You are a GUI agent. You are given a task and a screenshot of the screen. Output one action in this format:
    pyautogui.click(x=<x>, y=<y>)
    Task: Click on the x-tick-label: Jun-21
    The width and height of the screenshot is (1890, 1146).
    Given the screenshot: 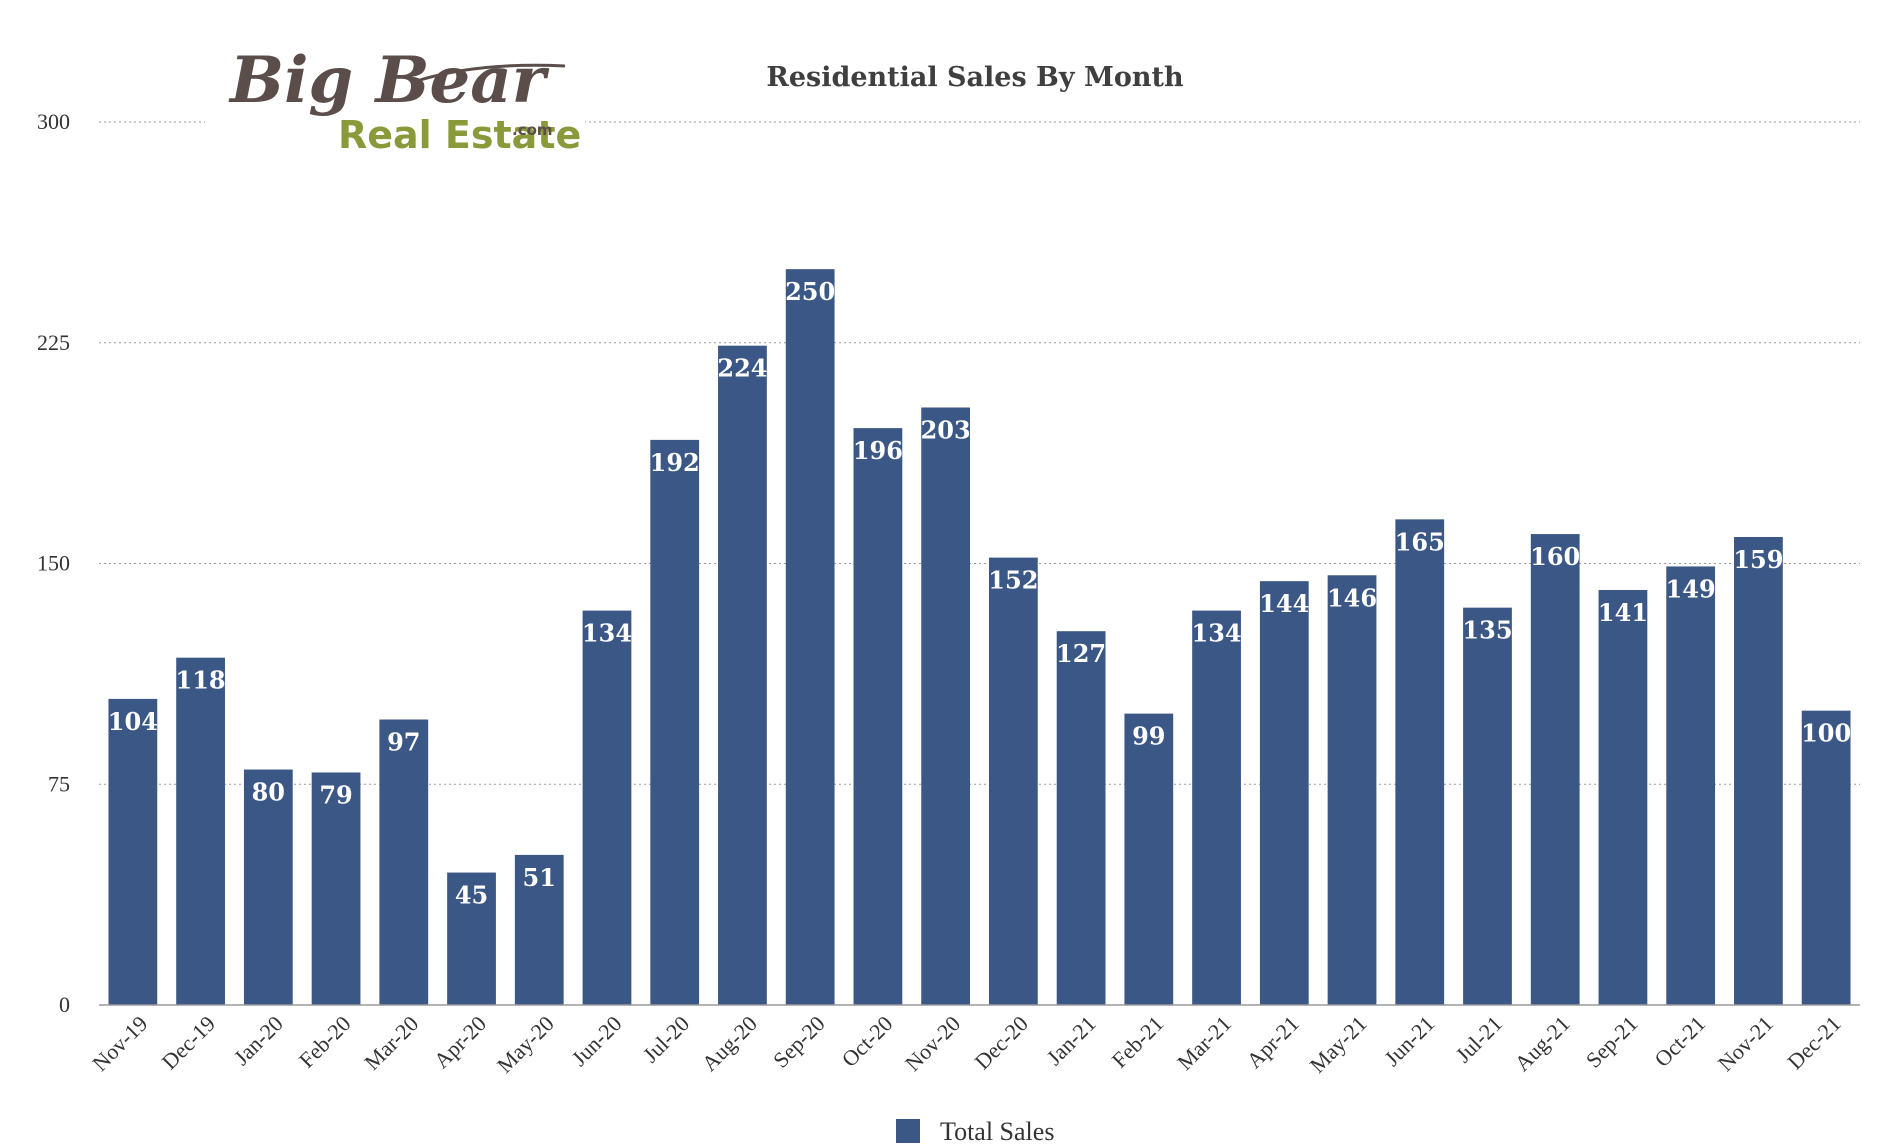 What is the action you would take?
    pyautogui.click(x=1409, y=1041)
    